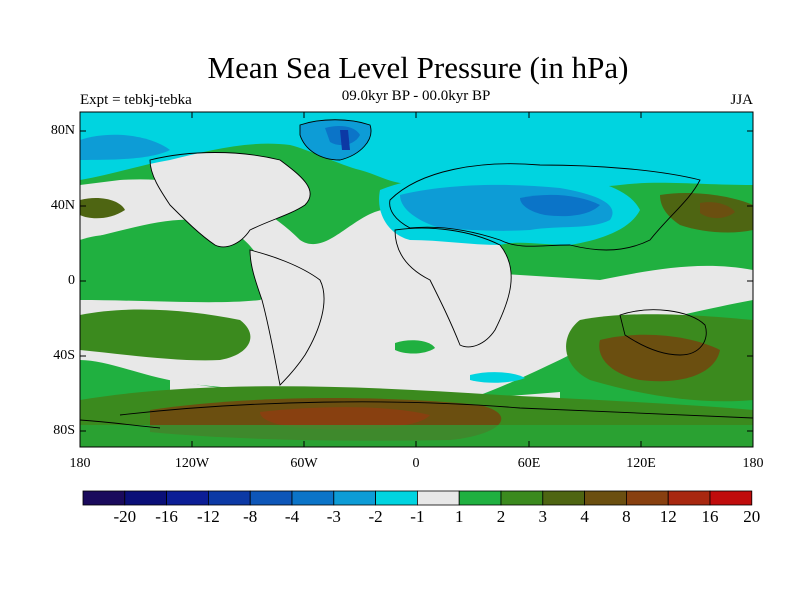 This screenshot has width=800, height=600. I want to click on north-pacific-green, so click(115, 257).